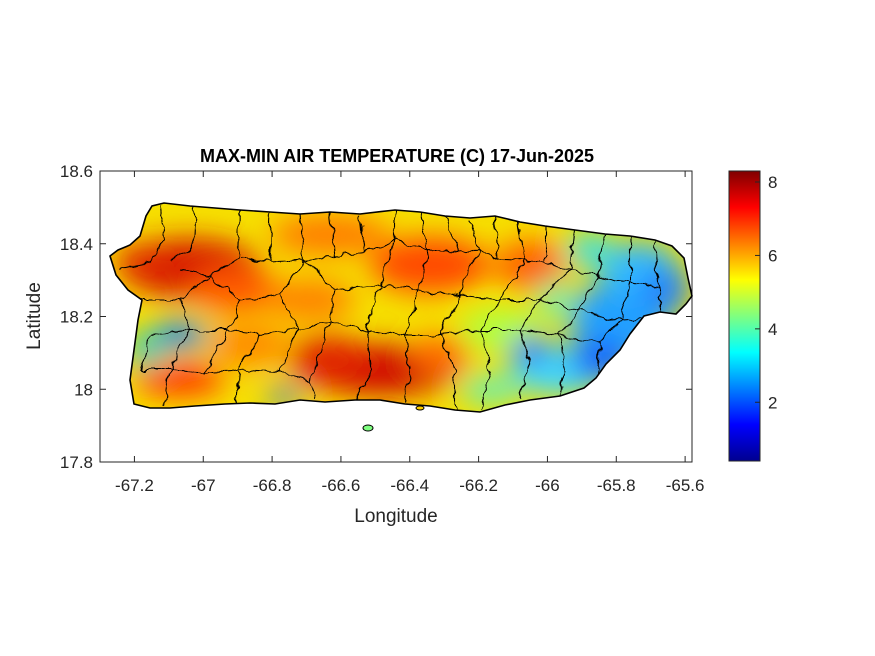 The image size is (875, 656). What do you see at coordinates (134, 485) in the screenshot?
I see `x-tick-label: -67.2` at bounding box center [134, 485].